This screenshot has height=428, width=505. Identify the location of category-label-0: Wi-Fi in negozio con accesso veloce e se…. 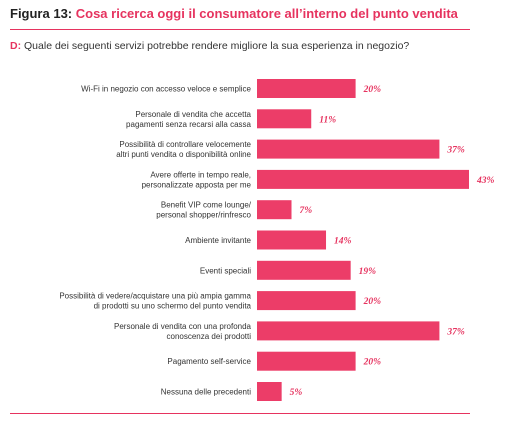
(166, 89).